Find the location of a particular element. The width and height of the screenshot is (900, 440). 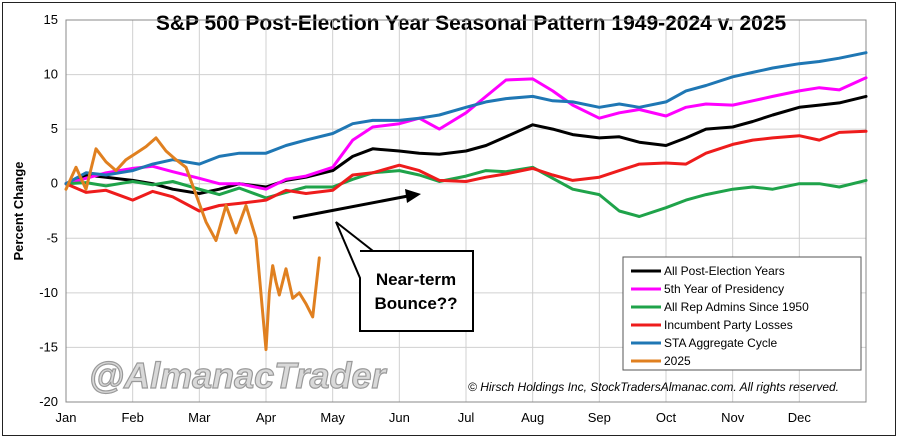

y-tick-label: 5 is located at coordinates (54, 128).